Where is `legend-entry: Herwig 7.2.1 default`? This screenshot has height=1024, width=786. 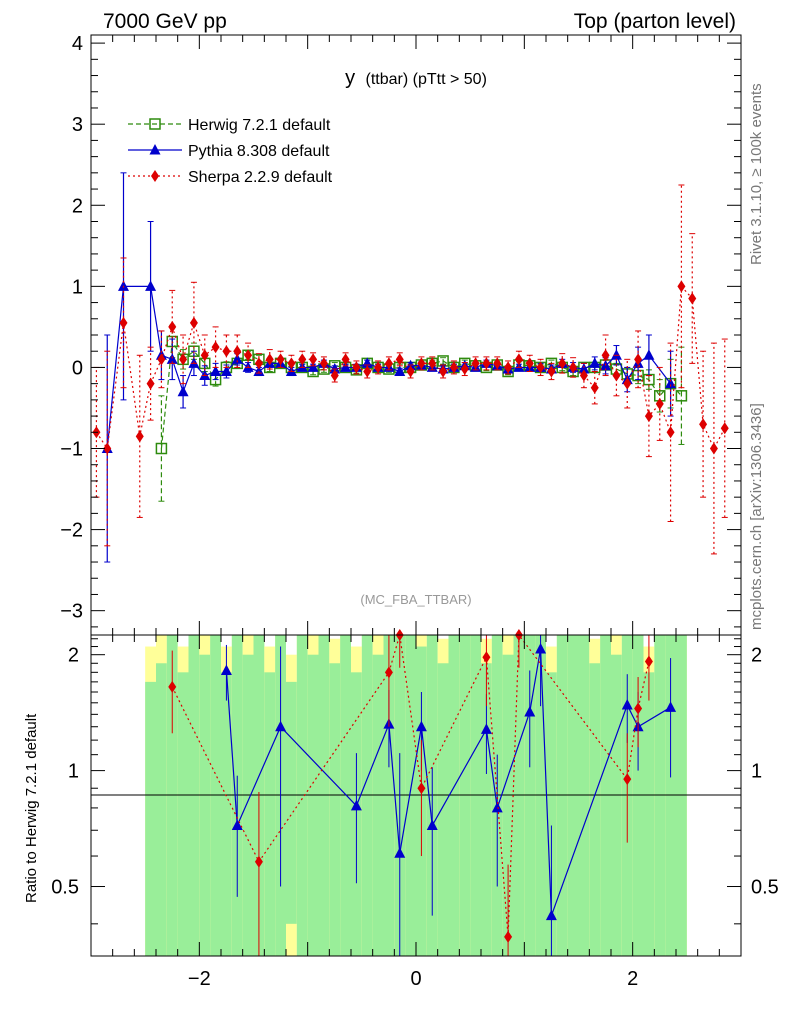 legend-entry: Herwig 7.2.1 default is located at coordinates (259, 125).